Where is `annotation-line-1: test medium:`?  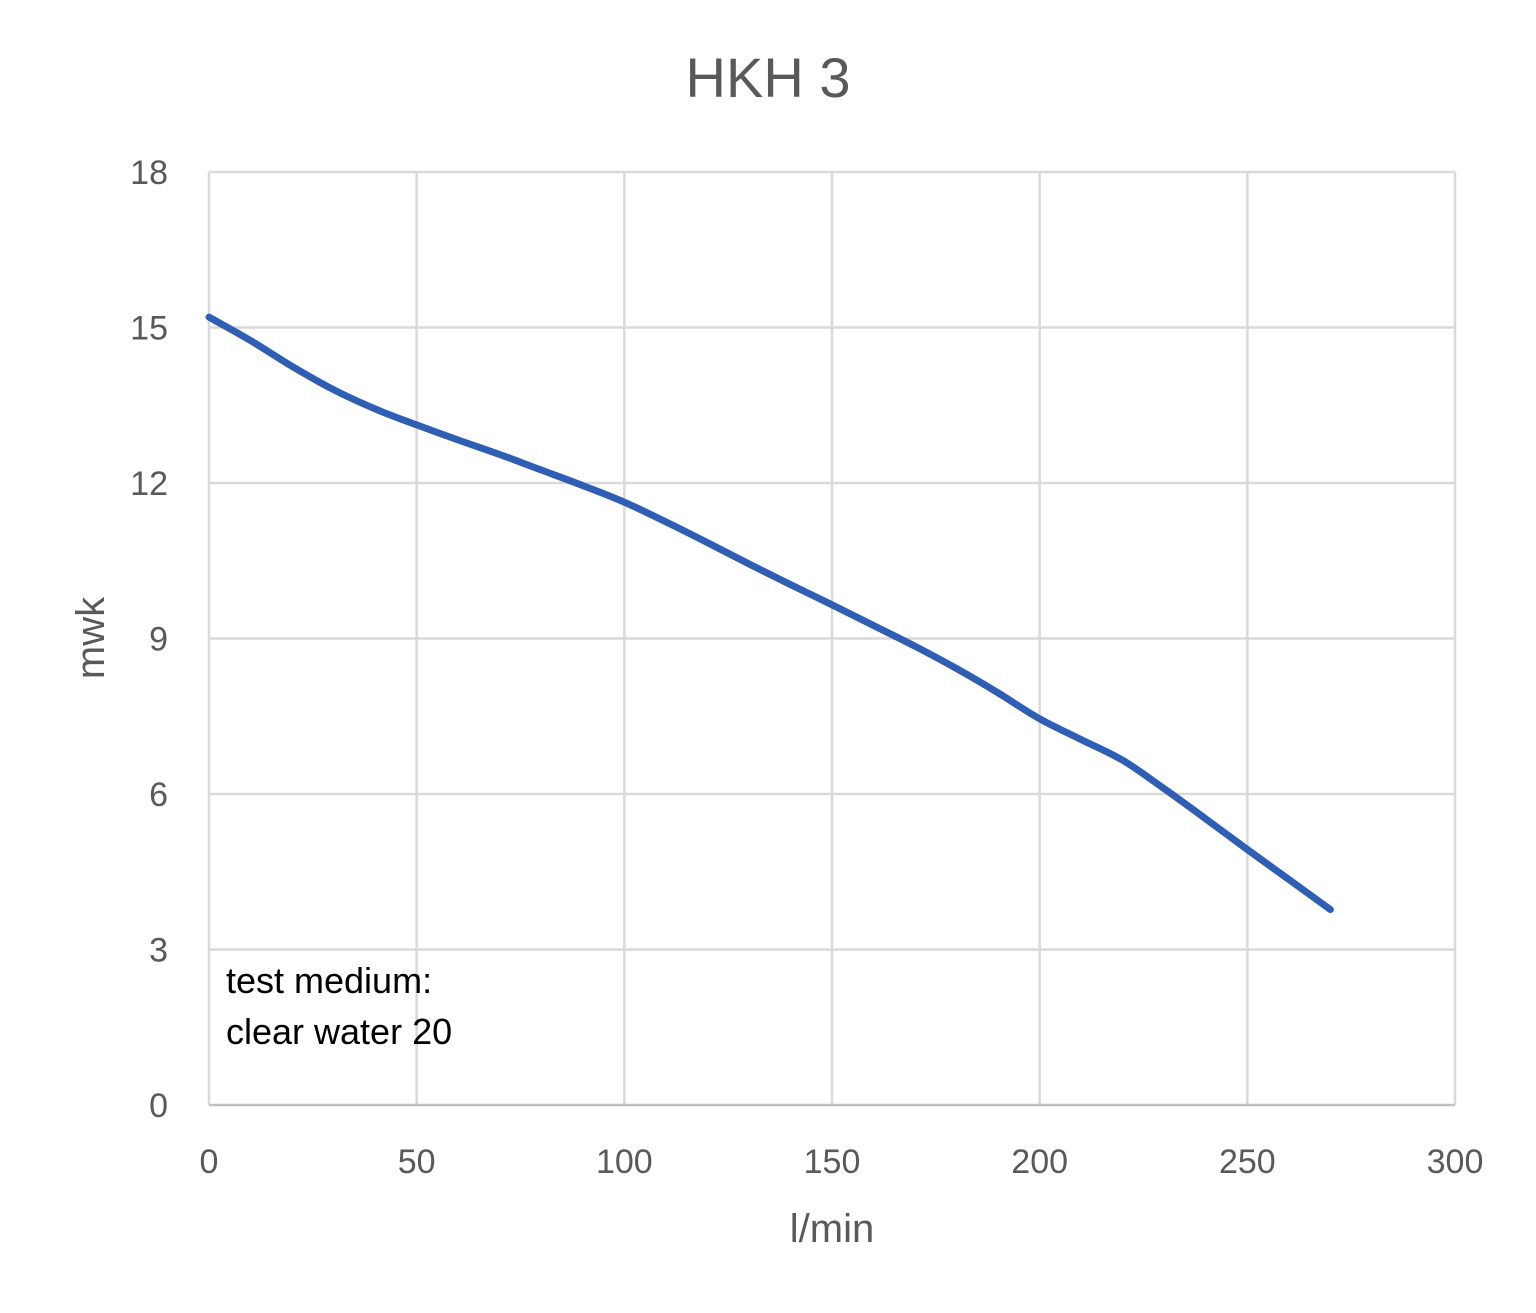 annotation-line-1: test medium: is located at coordinates (329, 980).